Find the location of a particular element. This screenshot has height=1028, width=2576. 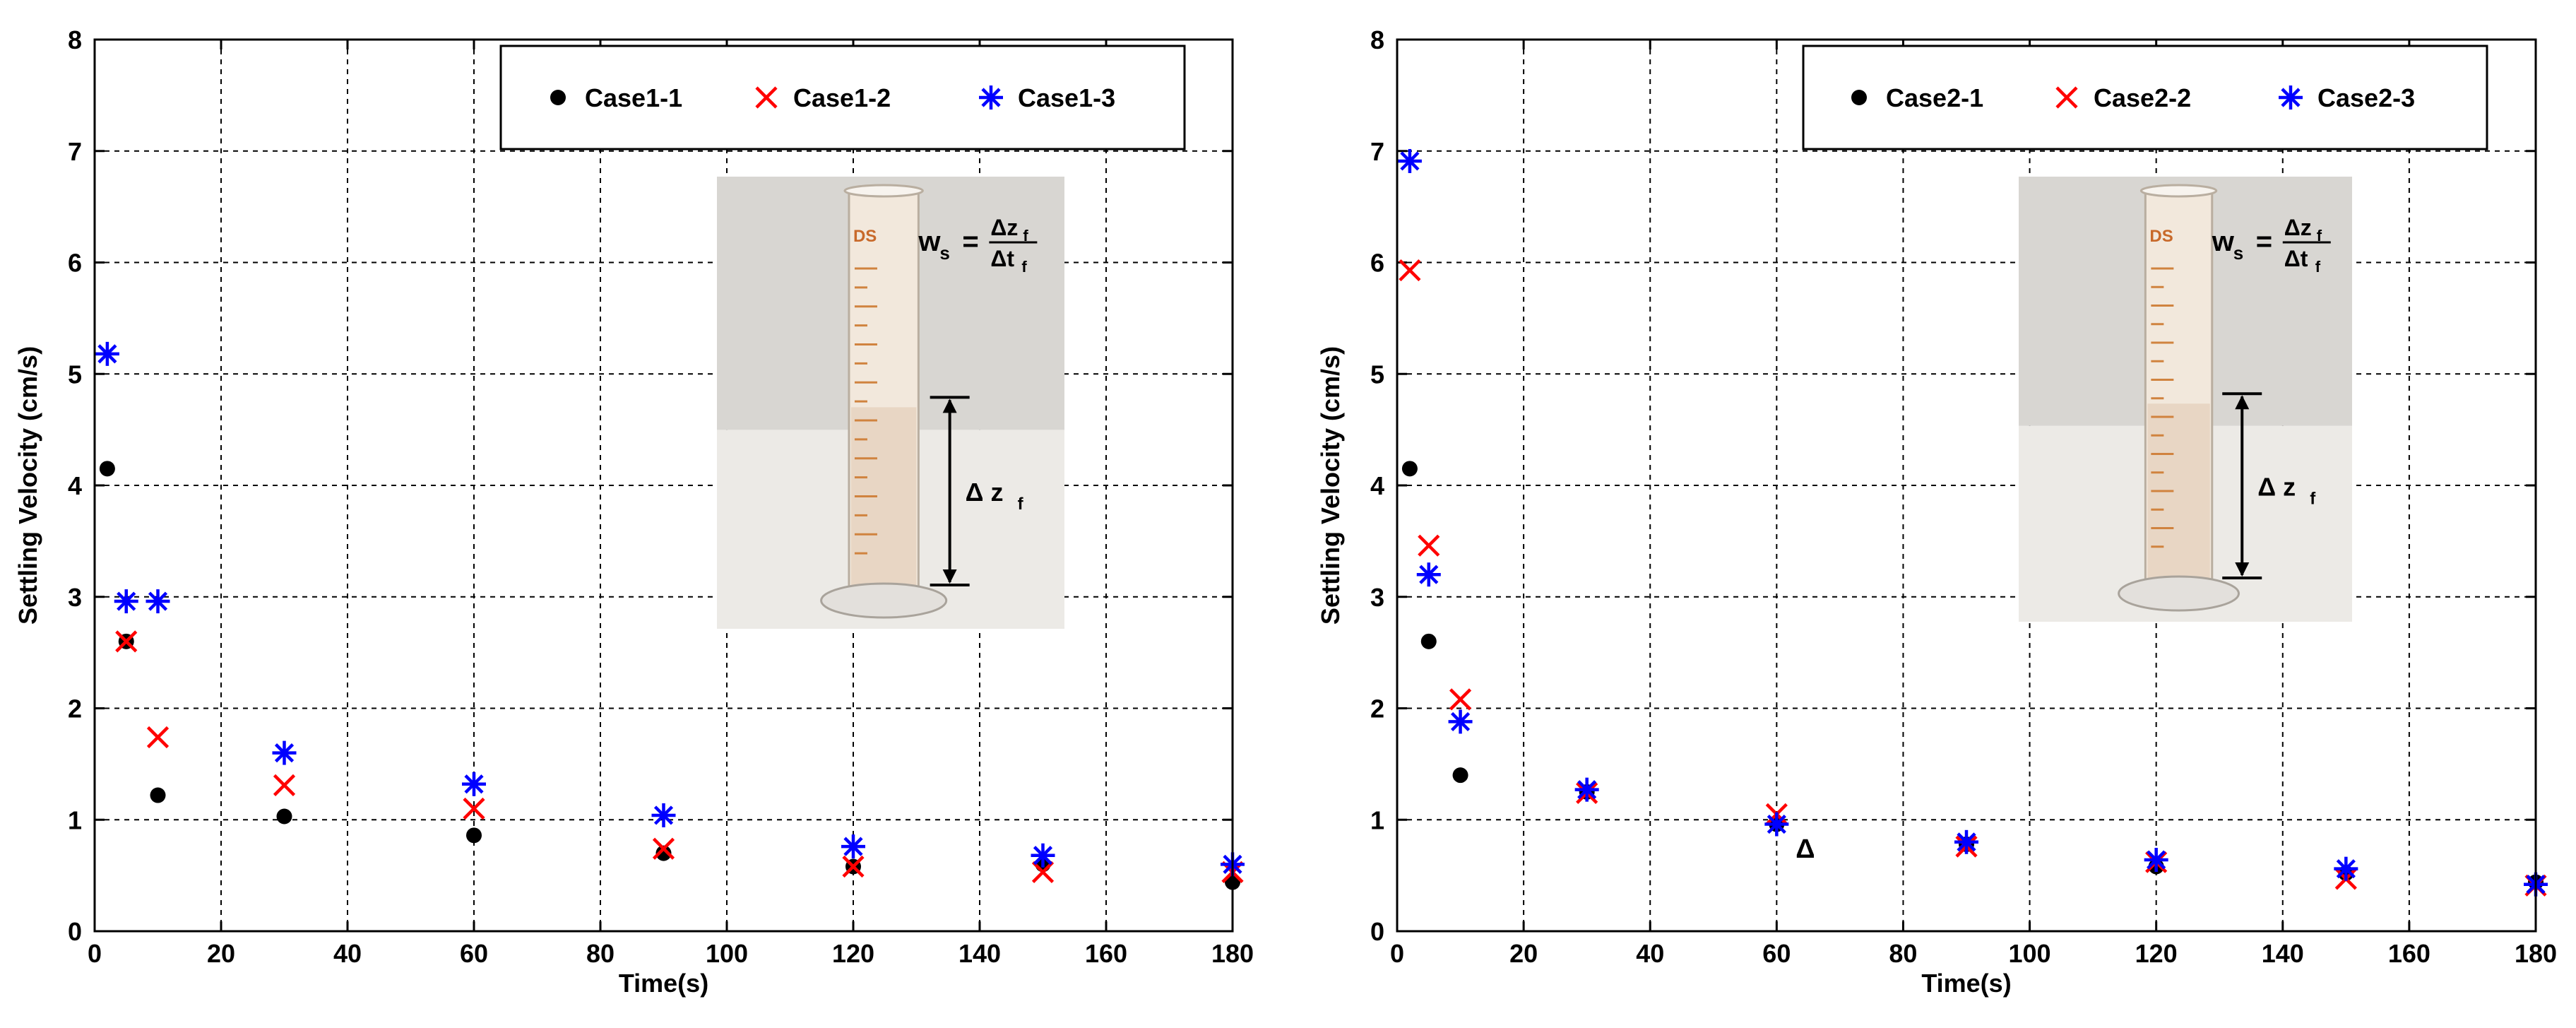

cylinder-base is located at coordinates (2179, 593).